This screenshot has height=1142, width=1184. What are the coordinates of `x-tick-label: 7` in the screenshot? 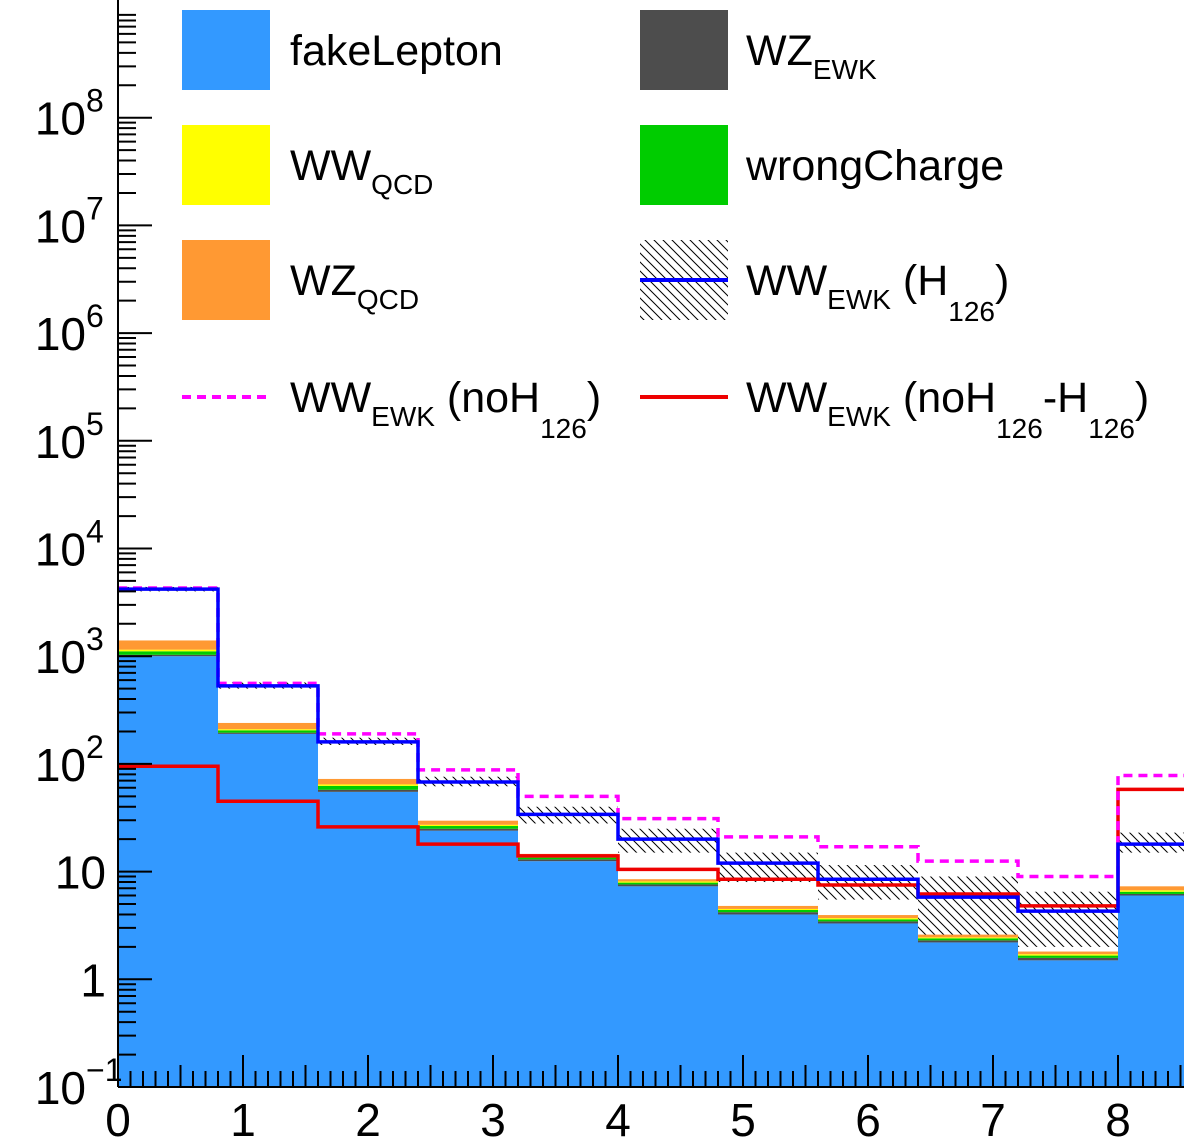 It's located at (993, 1118).